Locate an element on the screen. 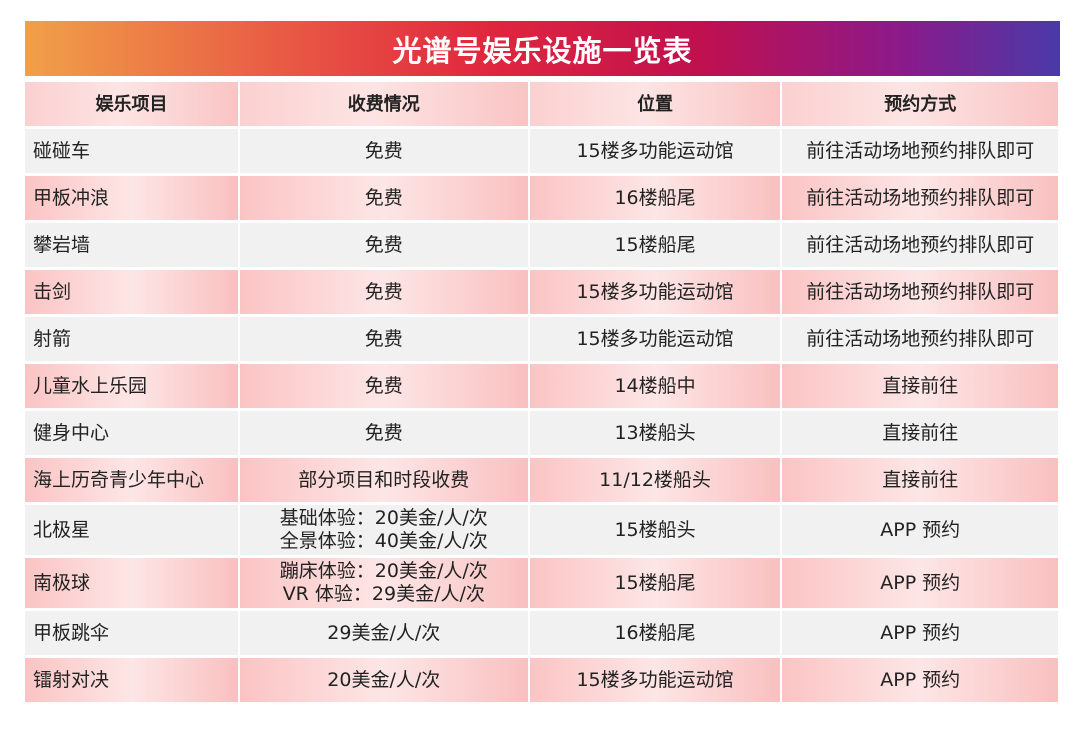  column-header-item: 娱乐项目 is located at coordinates (131, 104).